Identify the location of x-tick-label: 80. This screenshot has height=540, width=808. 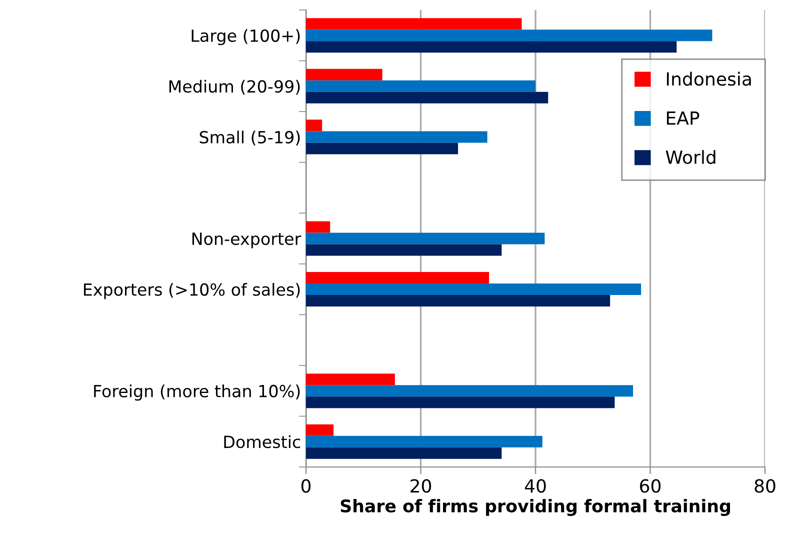
(765, 486).